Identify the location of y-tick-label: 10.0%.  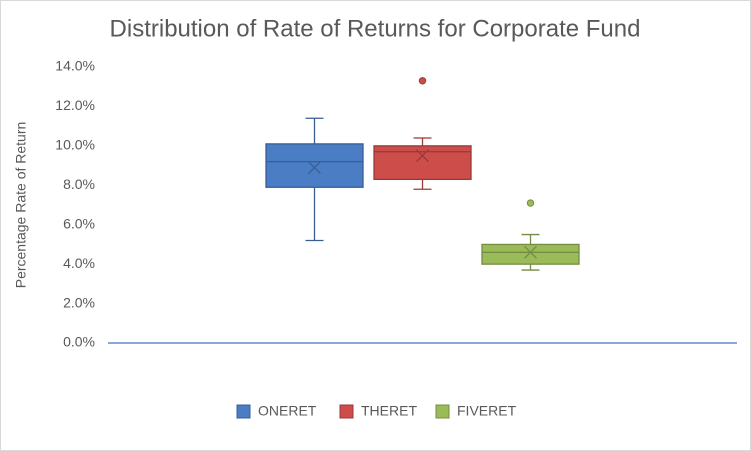
(75, 145).